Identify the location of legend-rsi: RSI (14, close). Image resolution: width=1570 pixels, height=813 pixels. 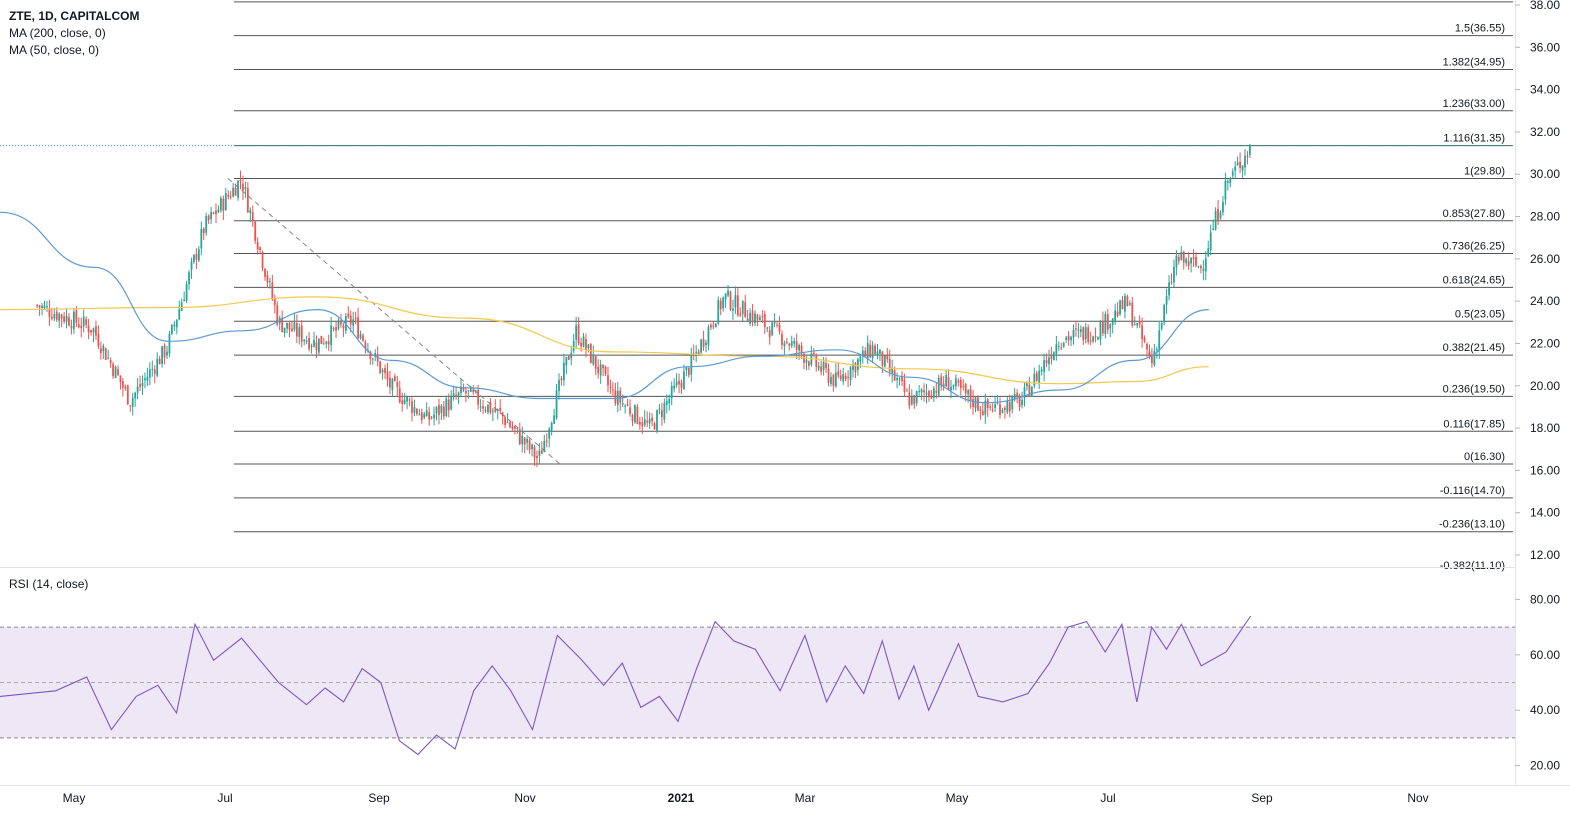
(49, 584).